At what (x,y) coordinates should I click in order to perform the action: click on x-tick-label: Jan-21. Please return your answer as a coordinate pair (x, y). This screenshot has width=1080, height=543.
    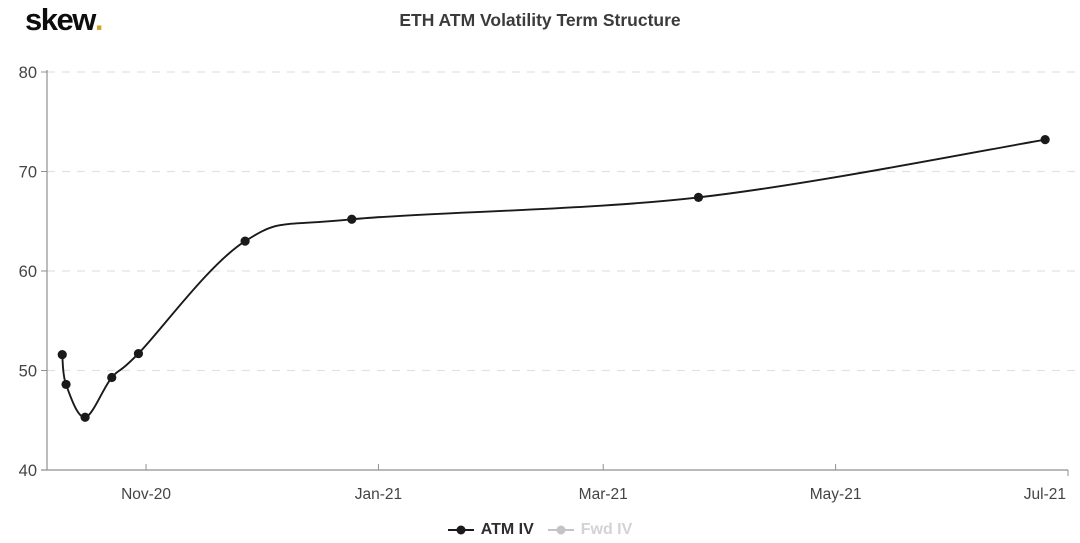
    Looking at the image, I should click on (378, 494).